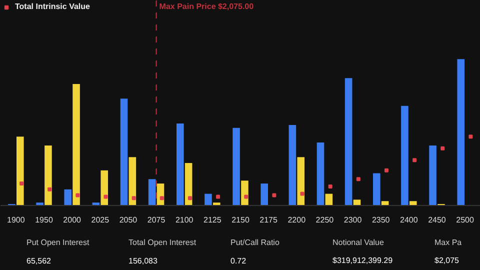 This screenshot has height=270, width=480. Describe the element at coordinates (39, 261) in the screenshot. I see `text: 65,562` at that location.